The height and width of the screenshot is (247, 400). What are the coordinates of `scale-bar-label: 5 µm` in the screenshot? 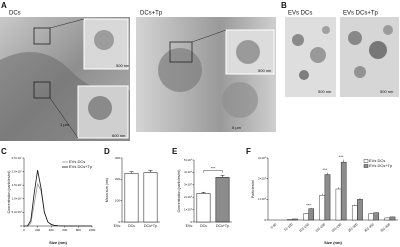 It's located at (237, 127).